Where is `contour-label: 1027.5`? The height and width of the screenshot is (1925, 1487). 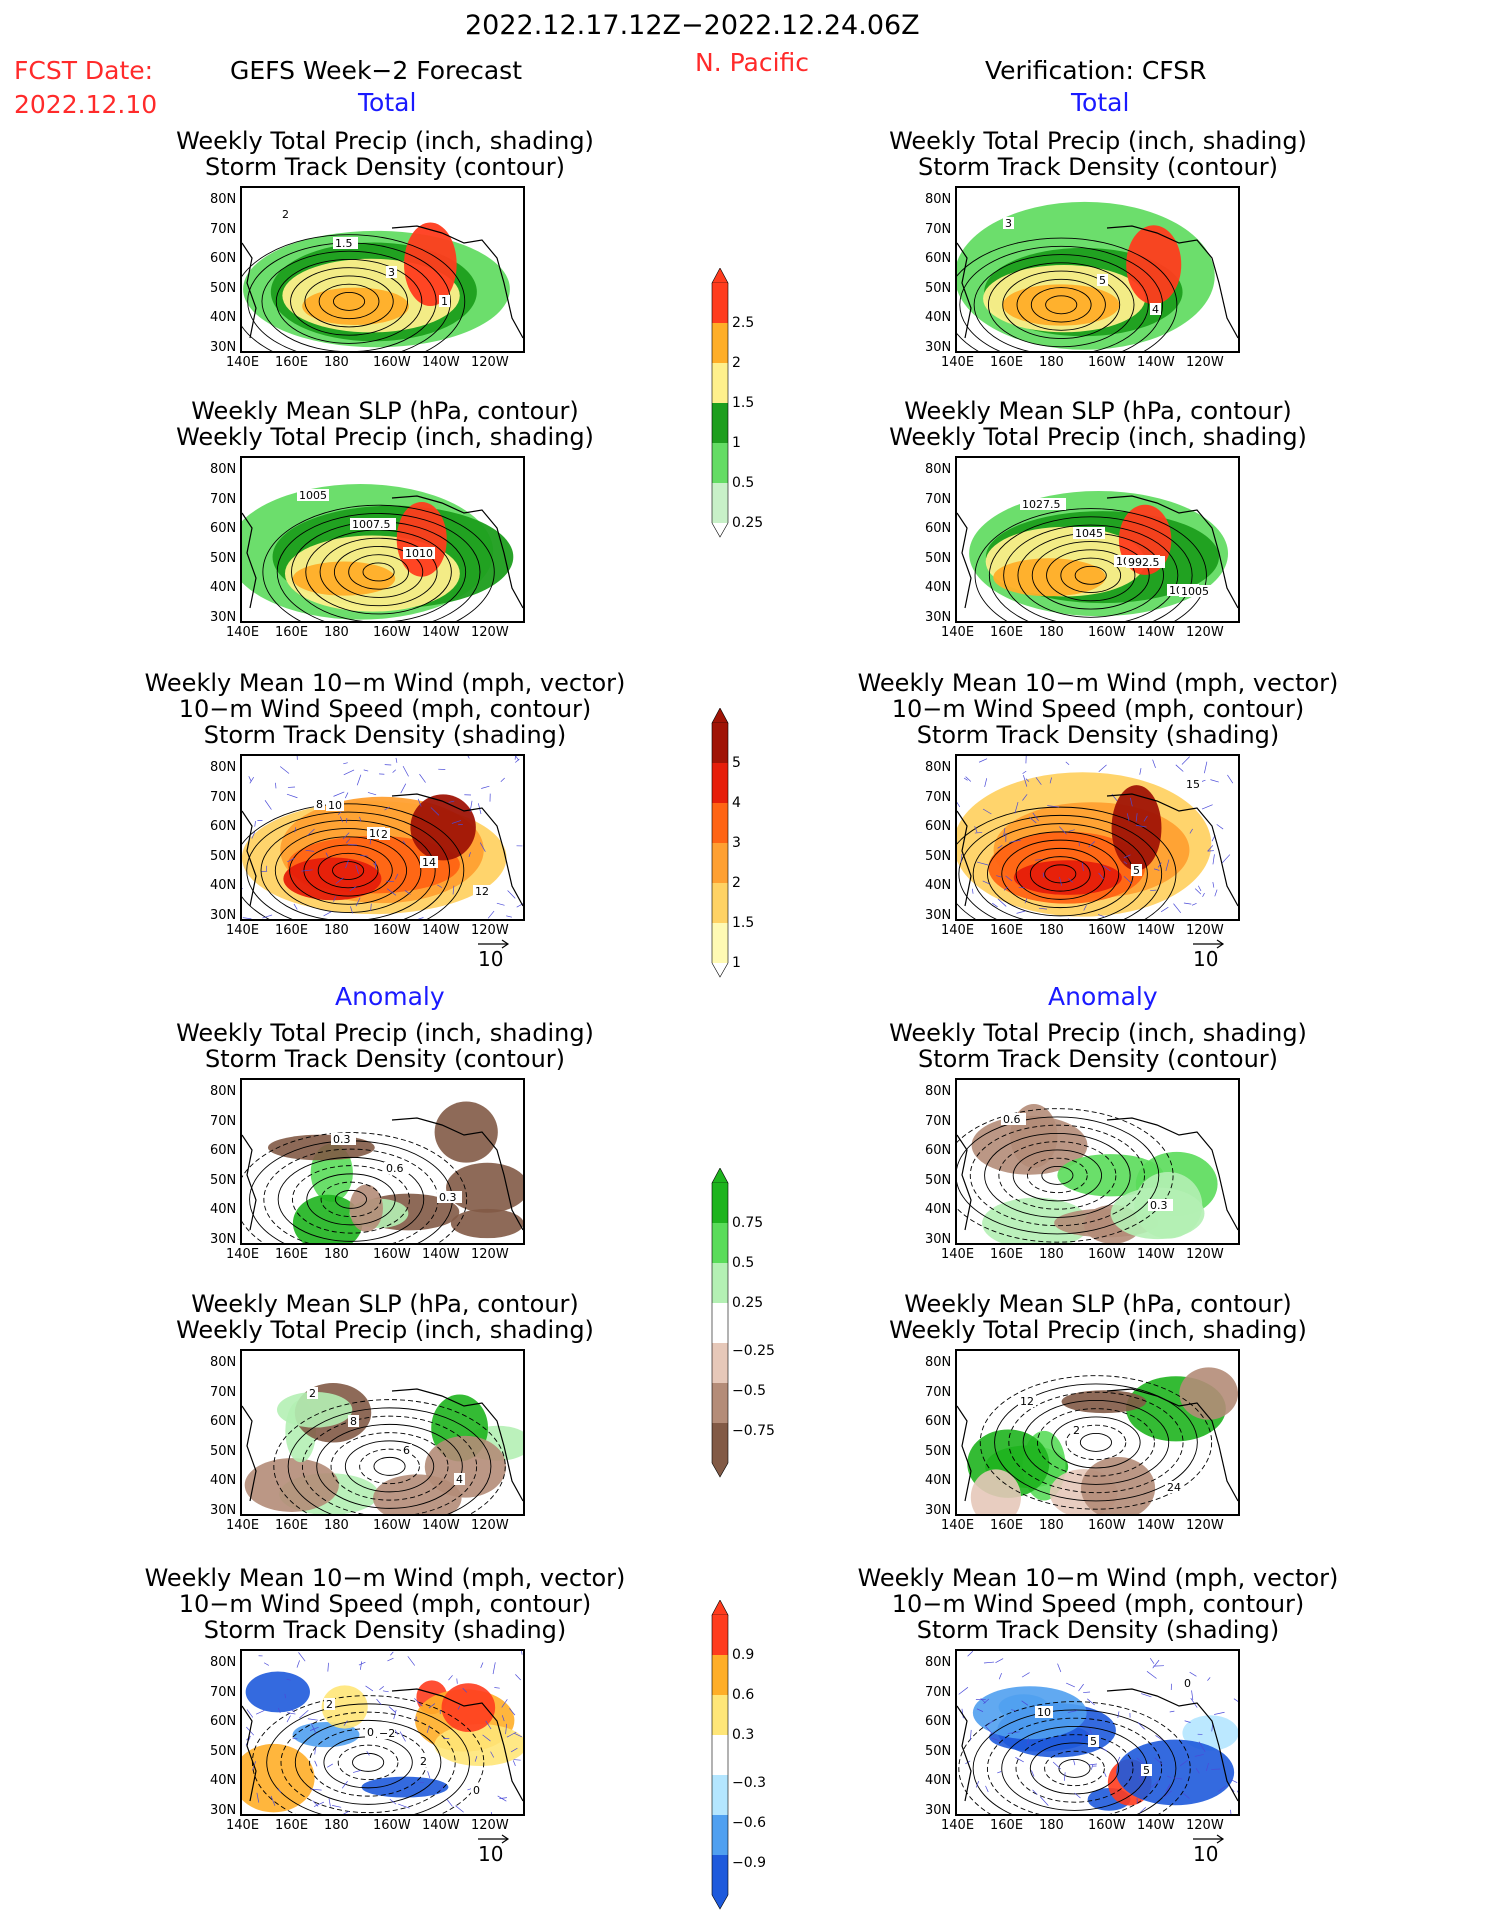 contour-label: 1027.5 is located at coordinates (1041, 504).